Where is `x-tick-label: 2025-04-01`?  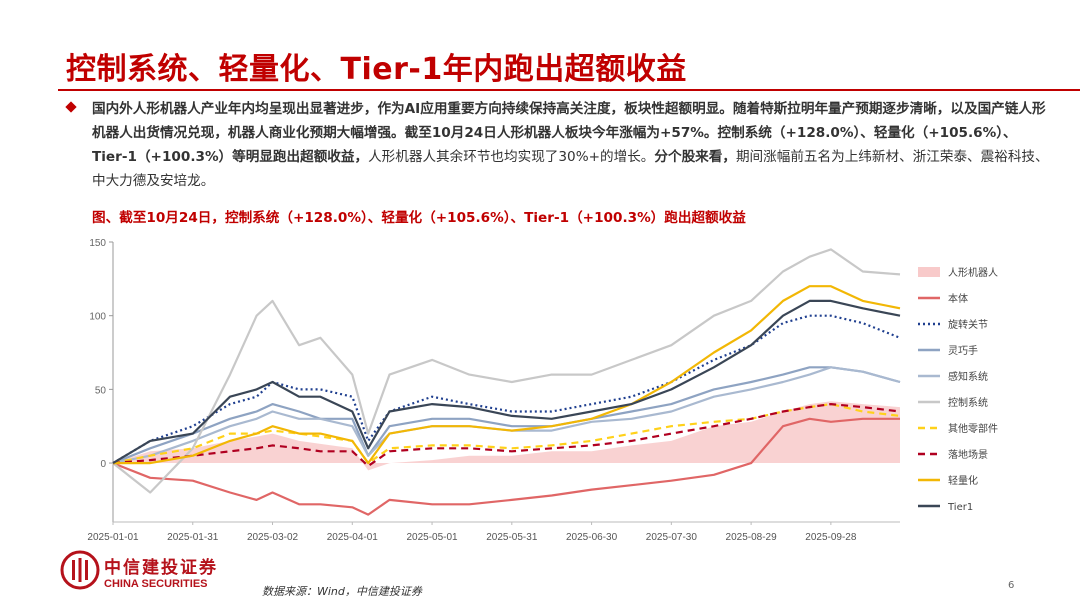
x-tick-label: 2025-04-01 is located at coordinates (353, 537).